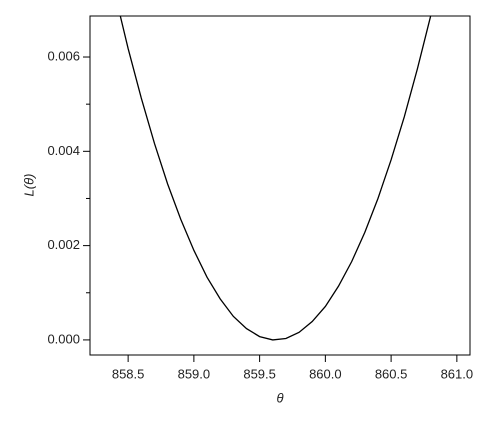 This screenshot has height=425, width=500. Describe the element at coordinates (63, 338) in the screenshot. I see `y-tick-label: 0.000` at that location.